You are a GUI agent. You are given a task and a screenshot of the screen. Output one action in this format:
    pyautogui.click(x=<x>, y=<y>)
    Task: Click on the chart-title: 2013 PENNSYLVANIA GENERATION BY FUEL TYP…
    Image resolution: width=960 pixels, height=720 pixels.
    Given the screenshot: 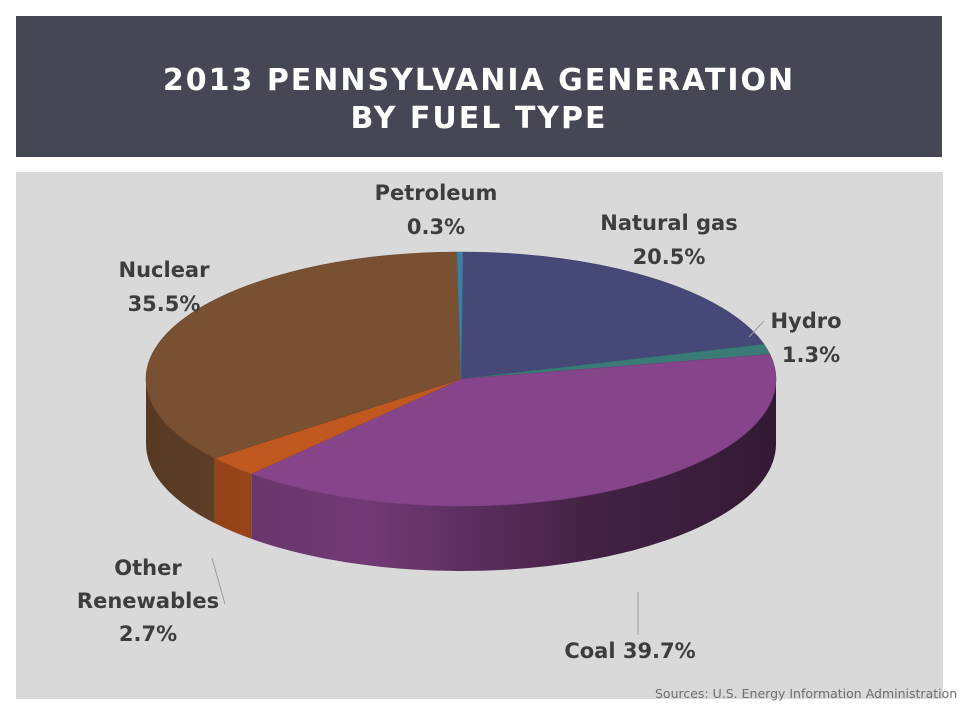 What is the action you would take?
    pyautogui.click(x=479, y=100)
    